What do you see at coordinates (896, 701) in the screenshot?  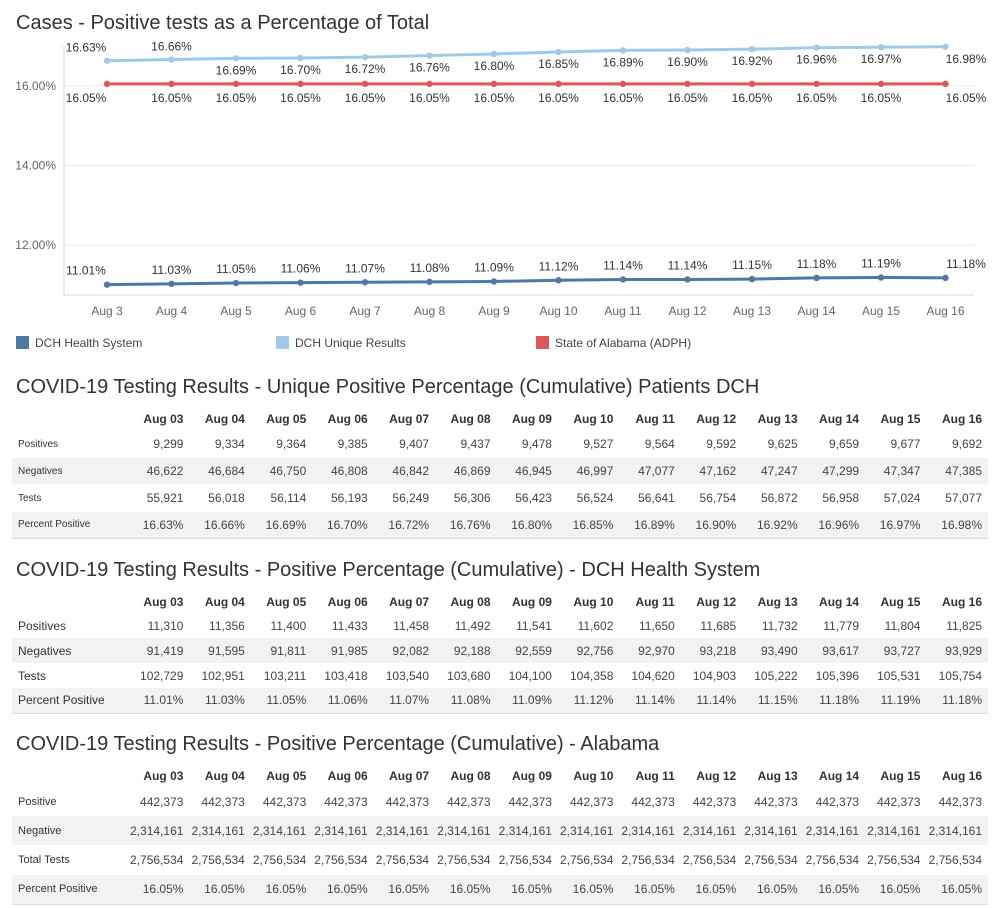 I see `table-cell: 11.19%` at bounding box center [896, 701].